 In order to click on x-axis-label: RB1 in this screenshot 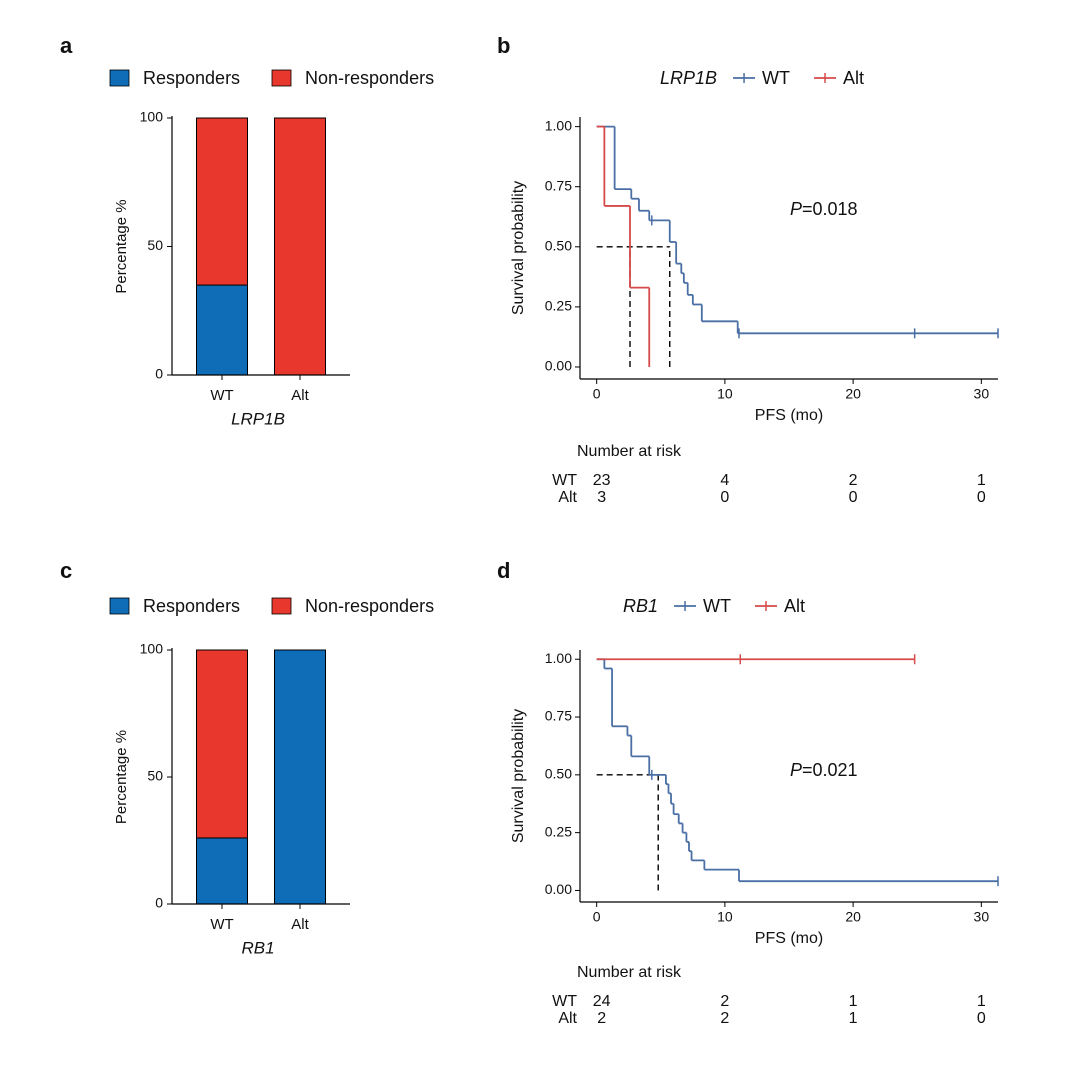, I will do `click(257, 947)`.